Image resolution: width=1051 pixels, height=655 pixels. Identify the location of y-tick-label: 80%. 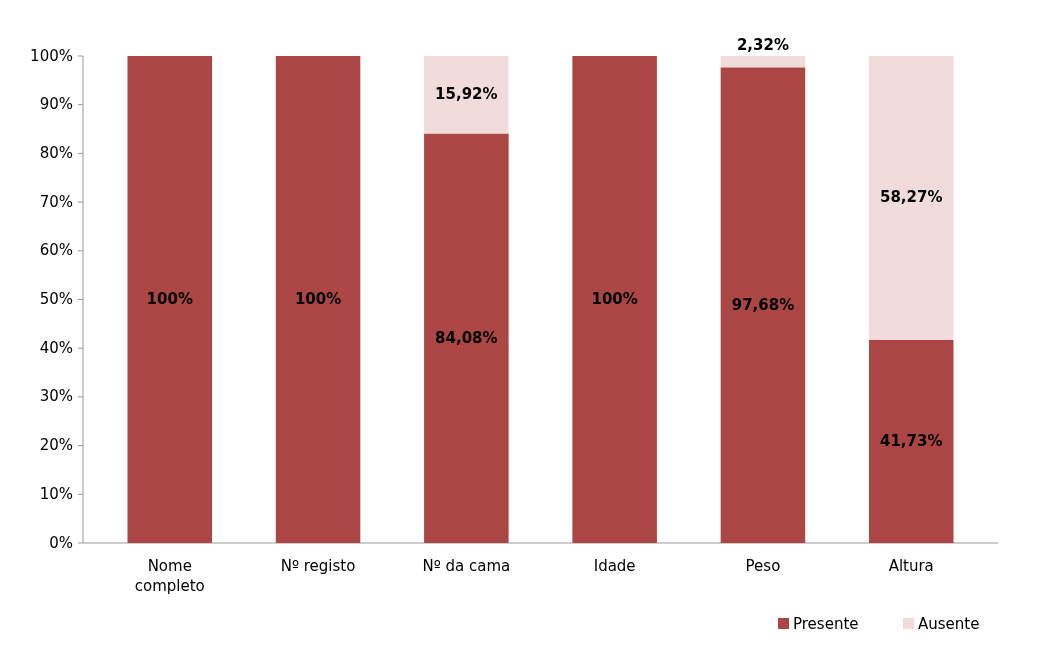
(56, 152).